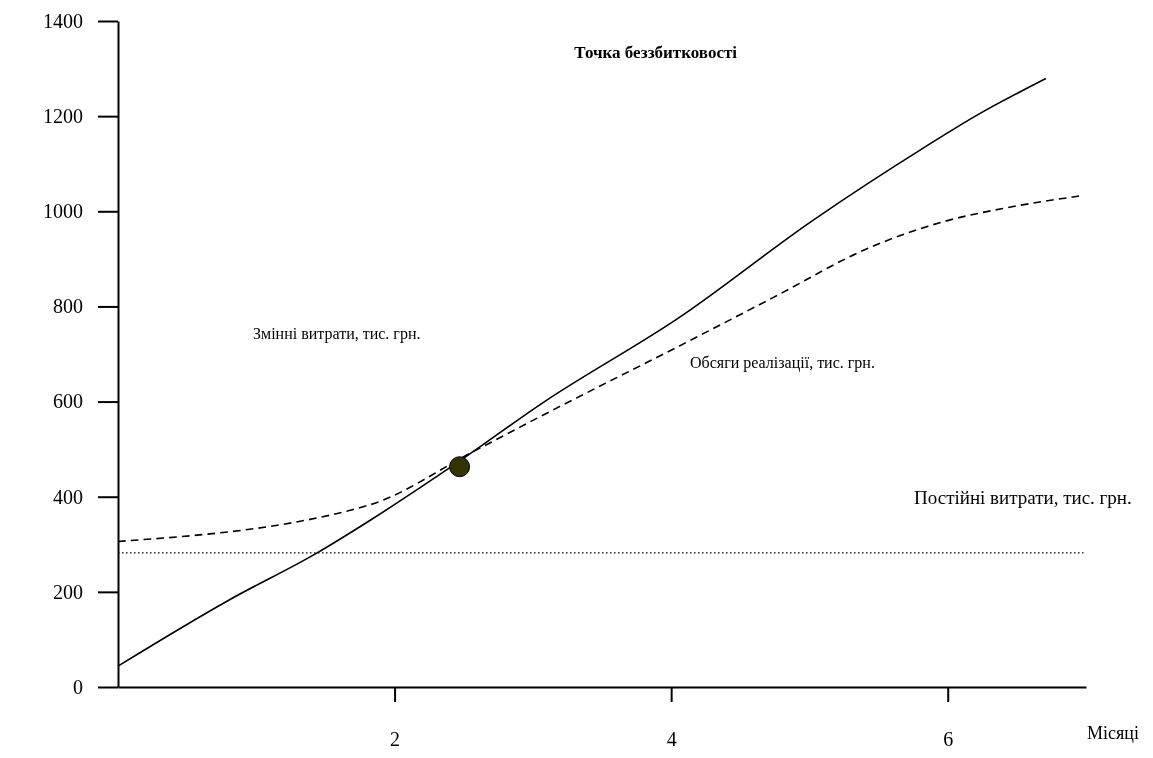 This screenshot has width=1153, height=758. What do you see at coordinates (656, 52) in the screenshot?
I see `text: Точка беззбитковості` at bounding box center [656, 52].